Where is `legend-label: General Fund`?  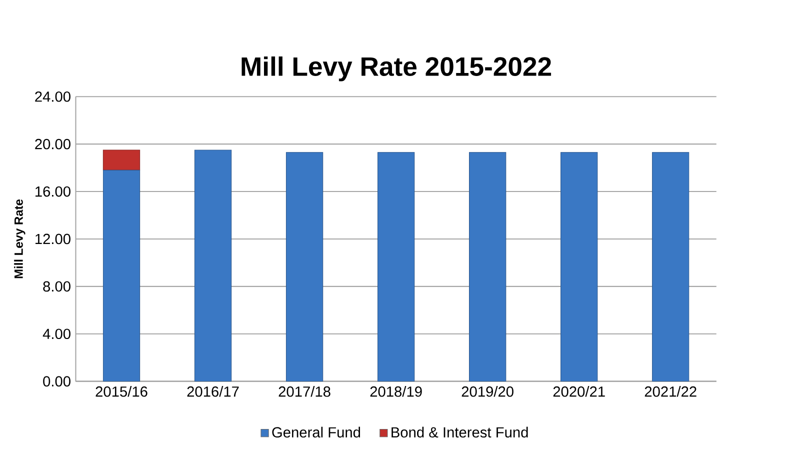 legend-label: General Fund is located at coordinates (316, 432).